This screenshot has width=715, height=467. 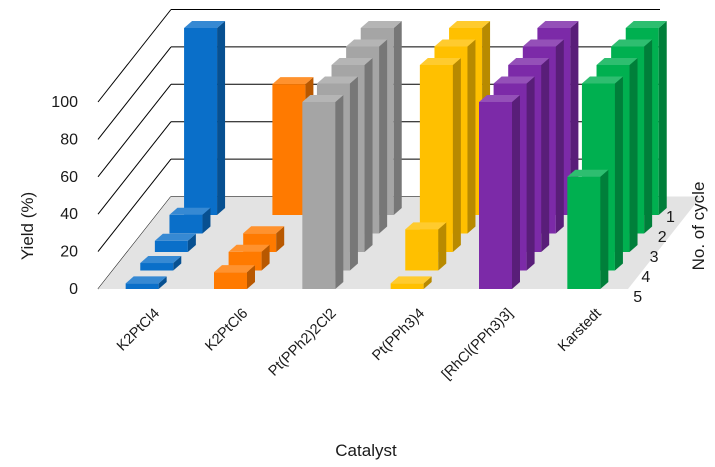 What do you see at coordinates (303, 343) in the screenshot?
I see `category-label: Pt(PPh2)2Cl2` at bounding box center [303, 343].